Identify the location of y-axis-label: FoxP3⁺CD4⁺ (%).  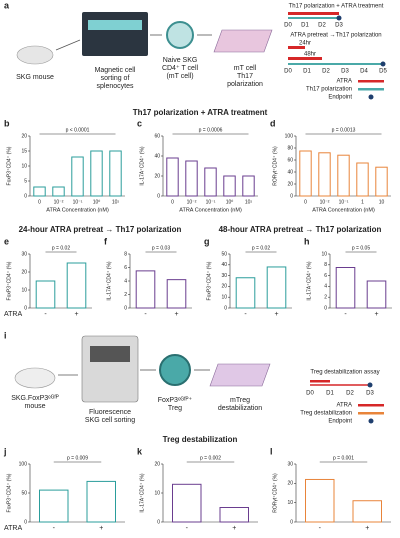
(9, 280).